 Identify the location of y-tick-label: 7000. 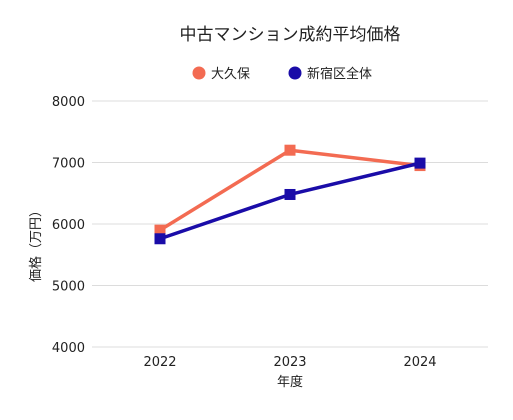
(68, 164).